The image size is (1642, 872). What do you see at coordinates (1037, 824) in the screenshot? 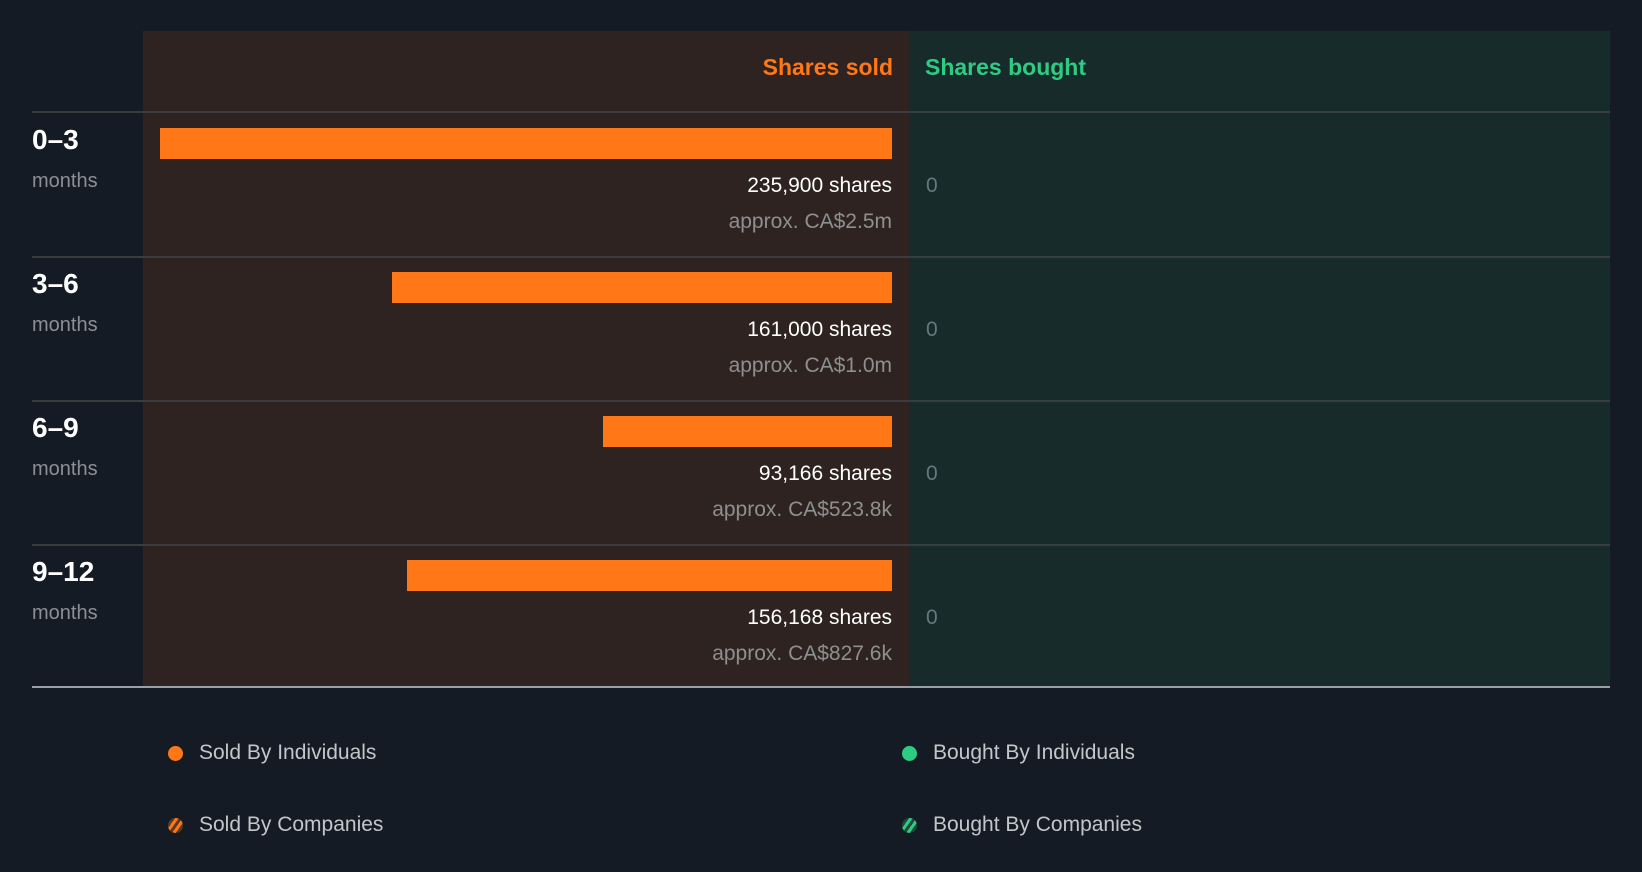
I see `legend-label: Bought By Companies` at bounding box center [1037, 824].